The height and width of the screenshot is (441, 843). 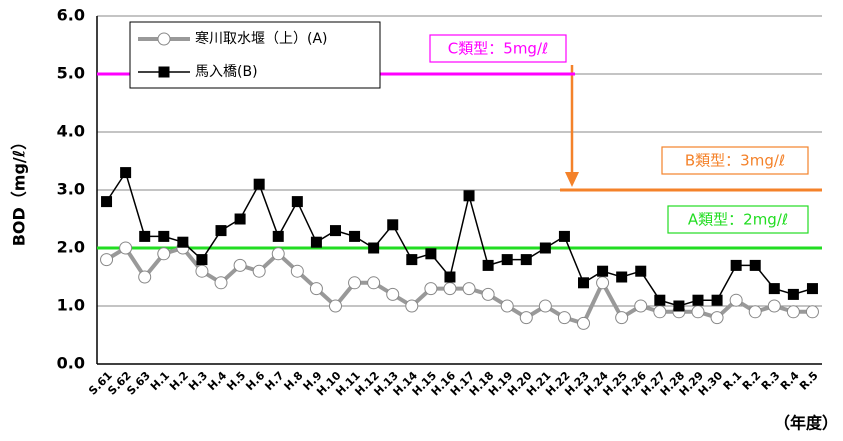 What do you see at coordinates (71, 189) in the screenshot?
I see `y-tick-label: 3.0` at bounding box center [71, 189].